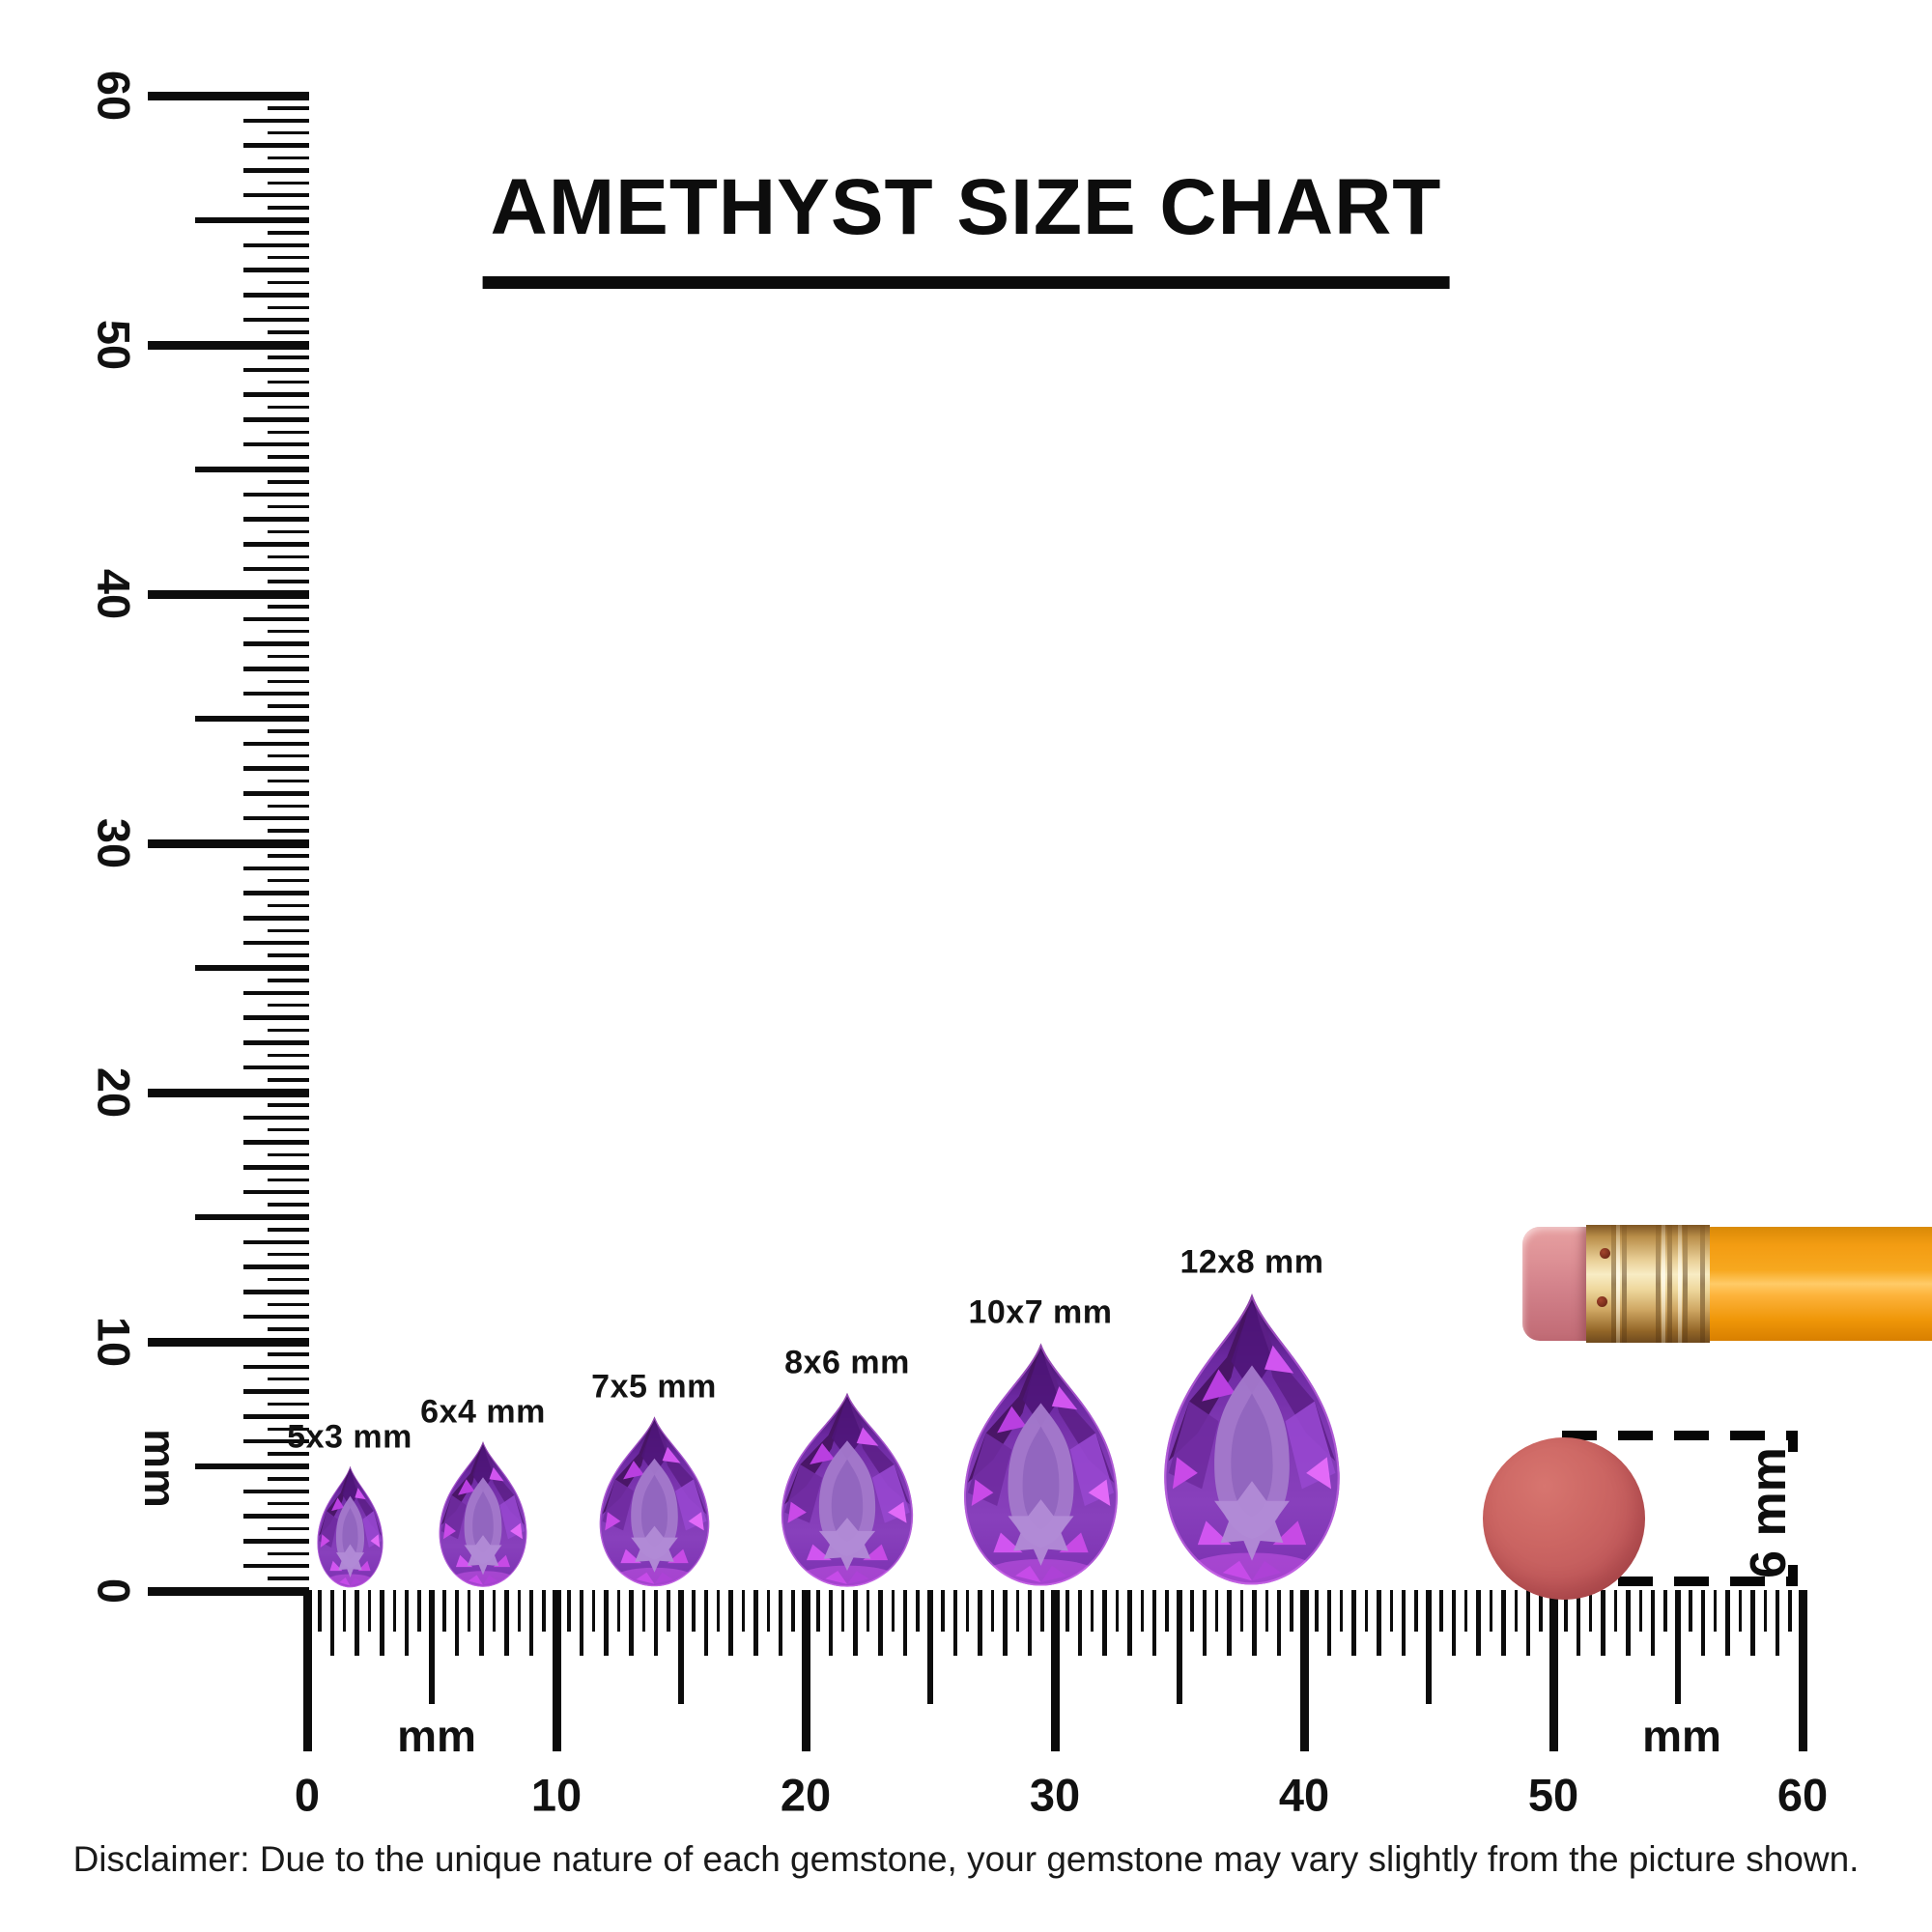 This screenshot has height=1932, width=1932. I want to click on vertical-ruler-number: 10, so click(114, 1342).